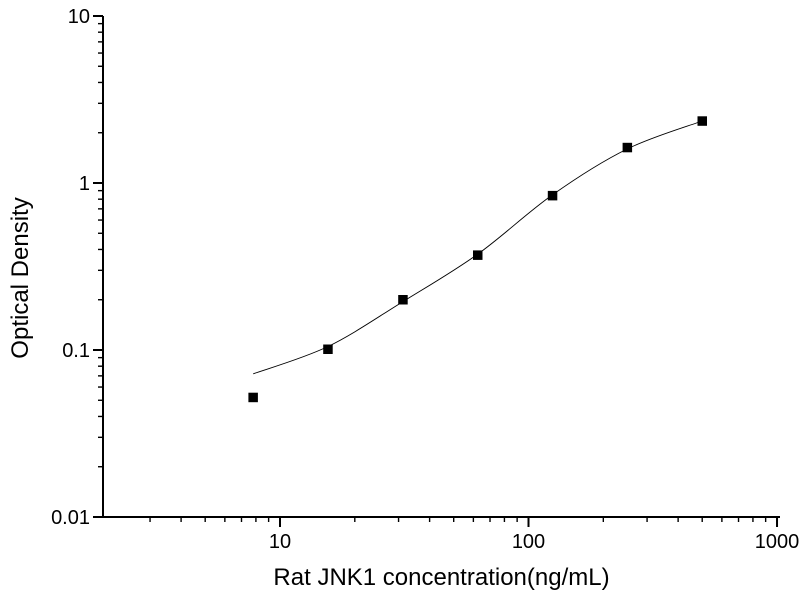 The image size is (800, 600). What do you see at coordinates (528, 542) in the screenshot?
I see `x-tick-label: 100` at bounding box center [528, 542].